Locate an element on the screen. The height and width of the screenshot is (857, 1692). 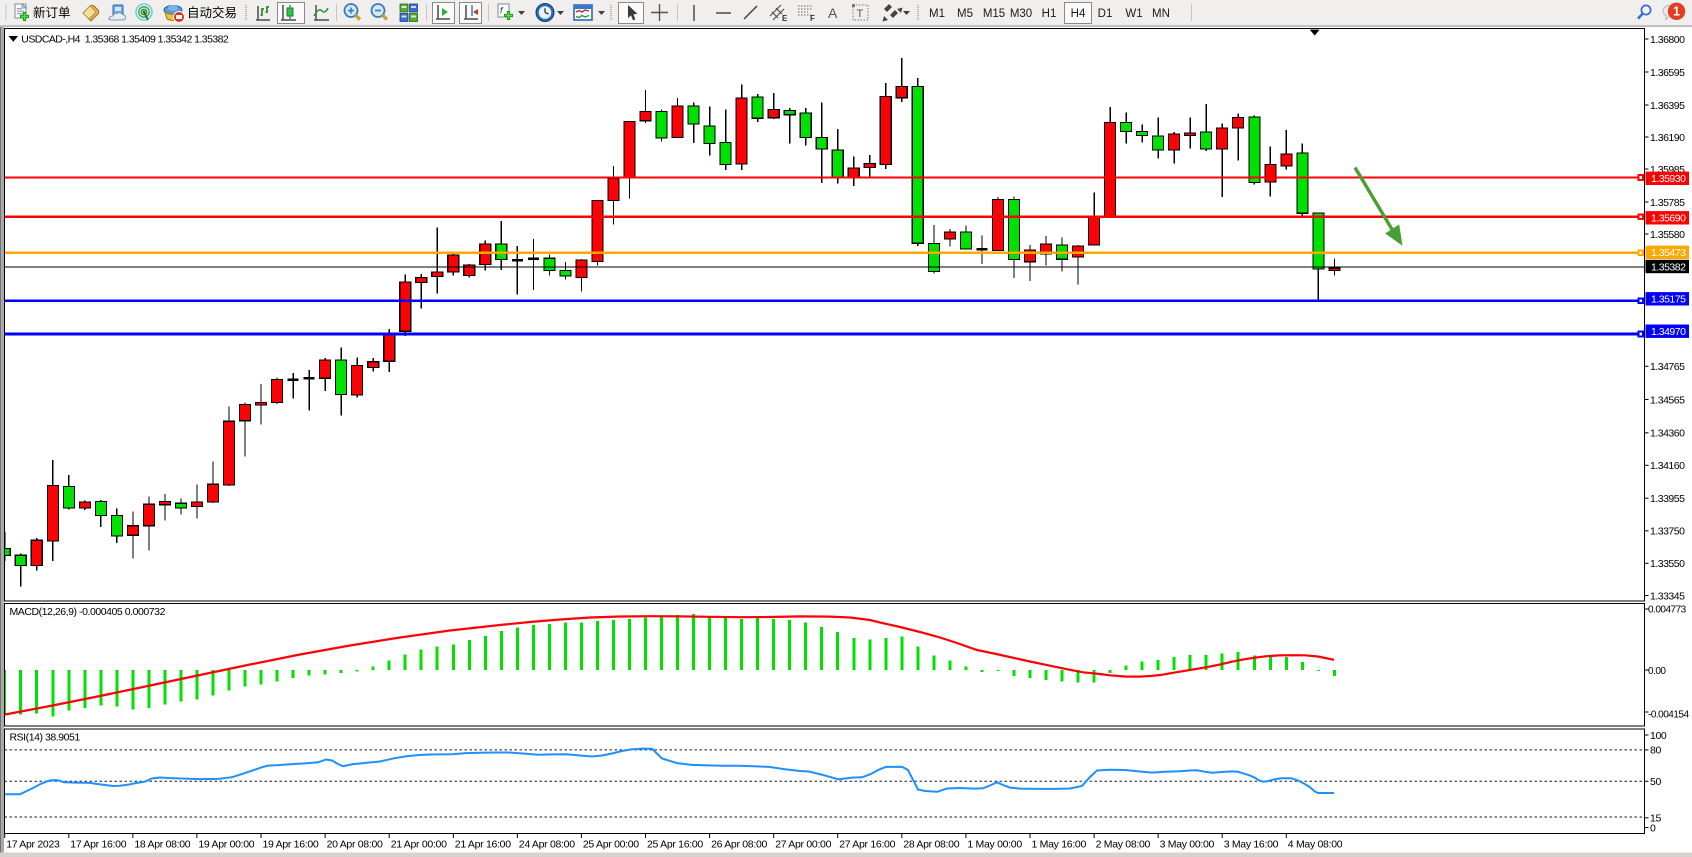
svg-text: 1.35473 is located at coordinates (1668, 253).